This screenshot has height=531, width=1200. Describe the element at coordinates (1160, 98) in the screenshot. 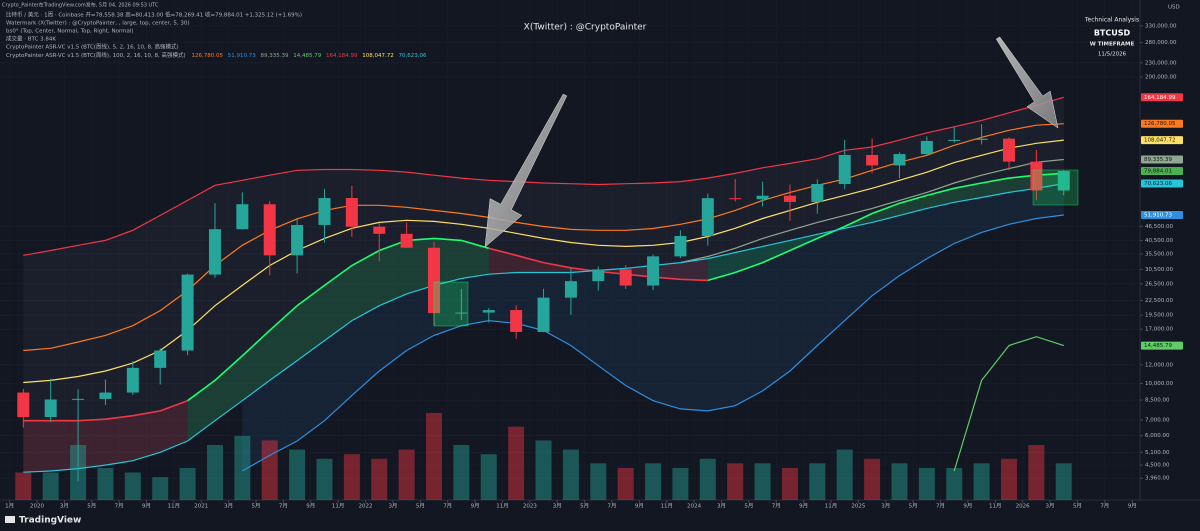

I see `price-tag-label: 164,184.99` at that location.